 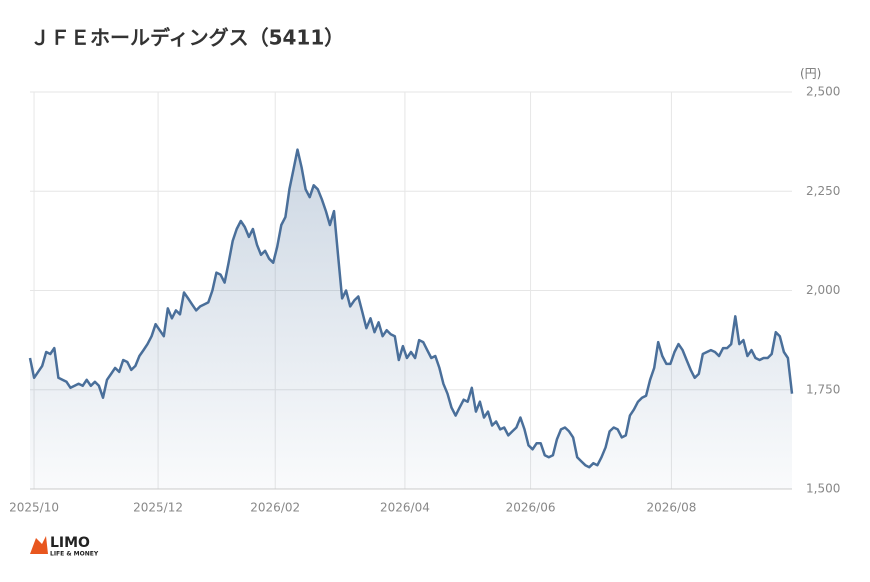 What do you see at coordinates (823, 191) in the screenshot?
I see `y-tick-label: 2,250` at bounding box center [823, 191].